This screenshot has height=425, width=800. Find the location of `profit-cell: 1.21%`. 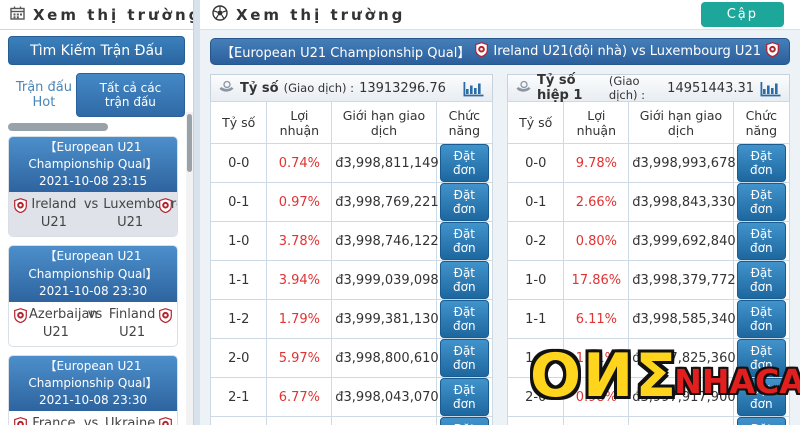

profit-cell: 1.21% is located at coordinates (596, 358).